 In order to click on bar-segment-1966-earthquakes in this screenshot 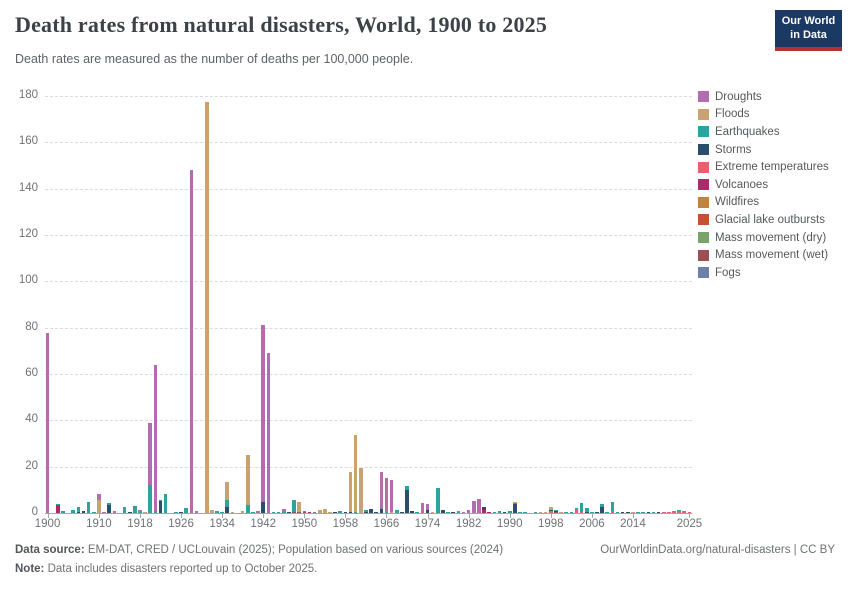, I will do `click(386, 512)`.